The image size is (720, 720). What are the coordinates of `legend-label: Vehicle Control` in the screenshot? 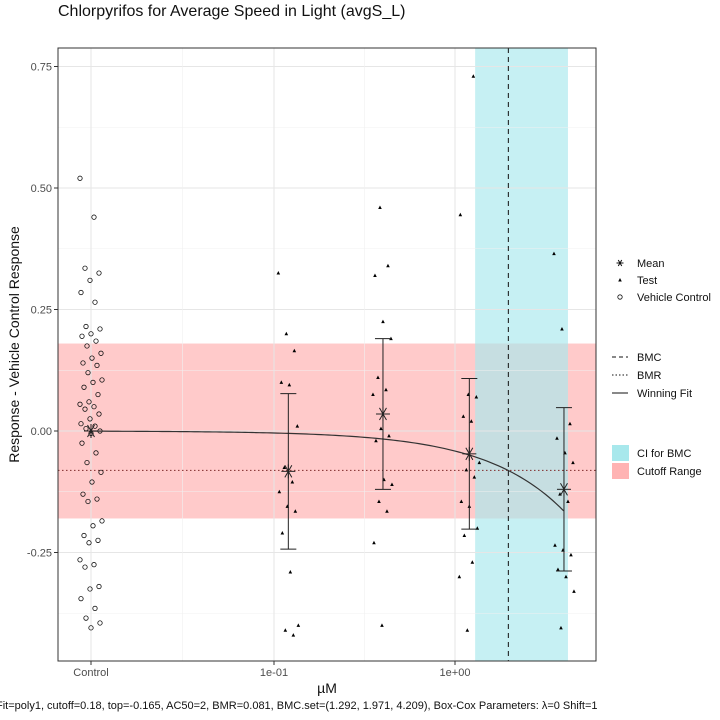 It's located at (674, 298).